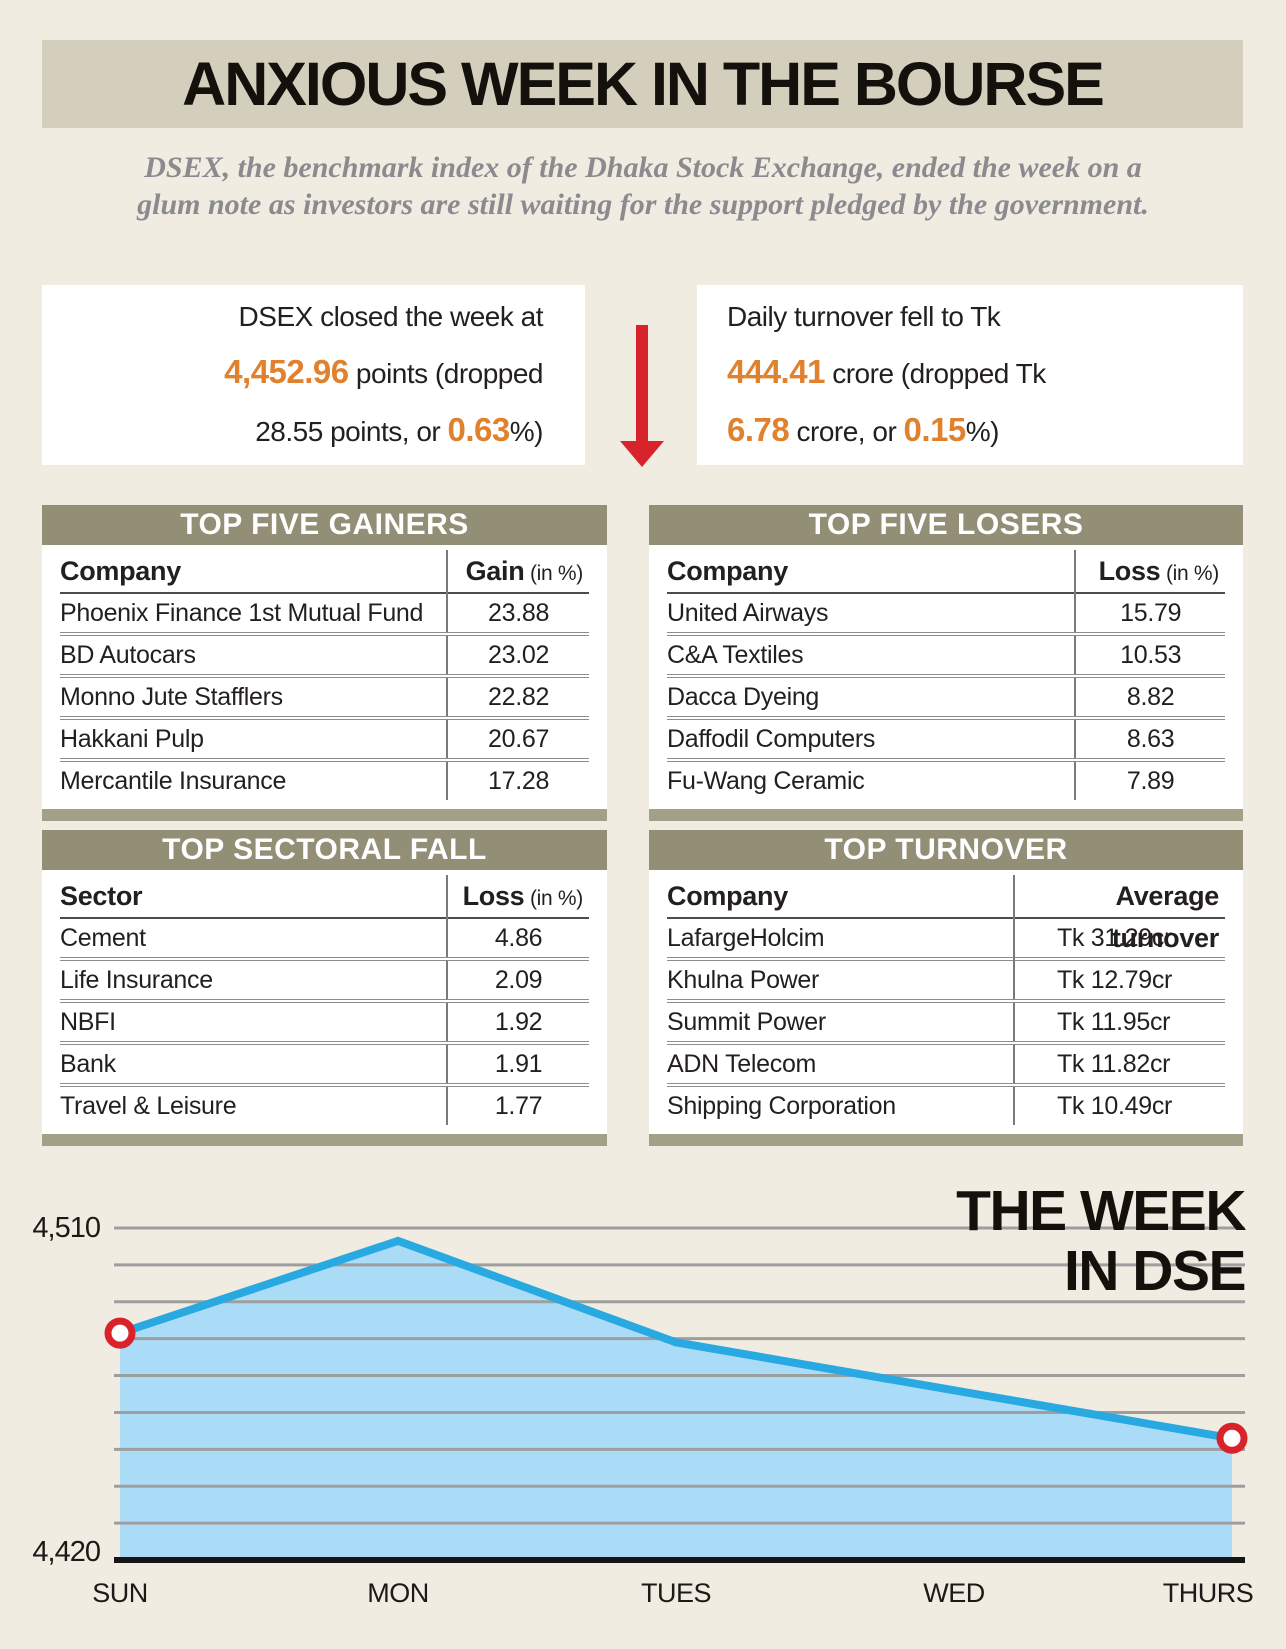 The image size is (1286, 1649). Describe the element at coordinates (946, 653) in the screenshot. I see `table-row: C&A Textiles 10.53` at that location.